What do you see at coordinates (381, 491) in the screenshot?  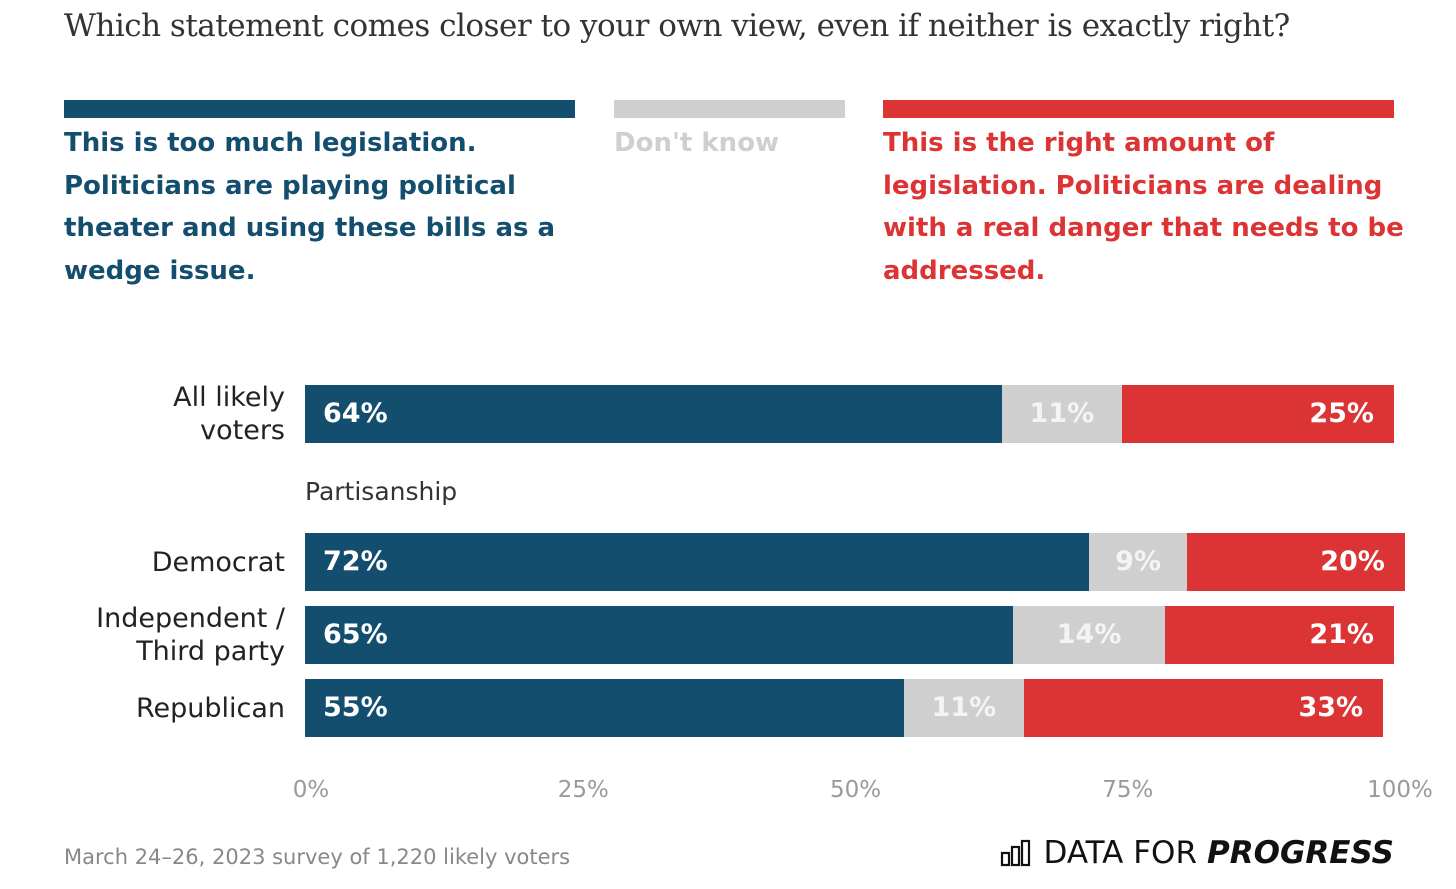 I see `group-label: Partisanship` at bounding box center [381, 491].